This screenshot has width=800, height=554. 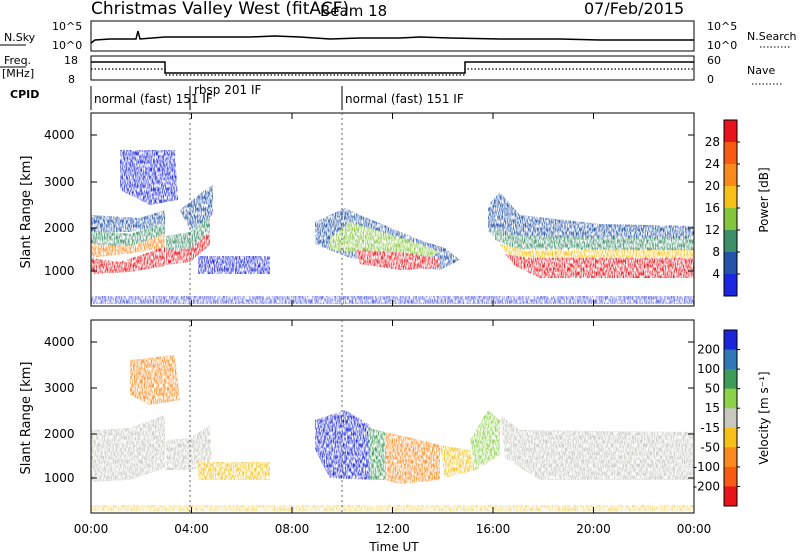 I want to click on noise-left-label: N.Sky, so click(x=20, y=37).